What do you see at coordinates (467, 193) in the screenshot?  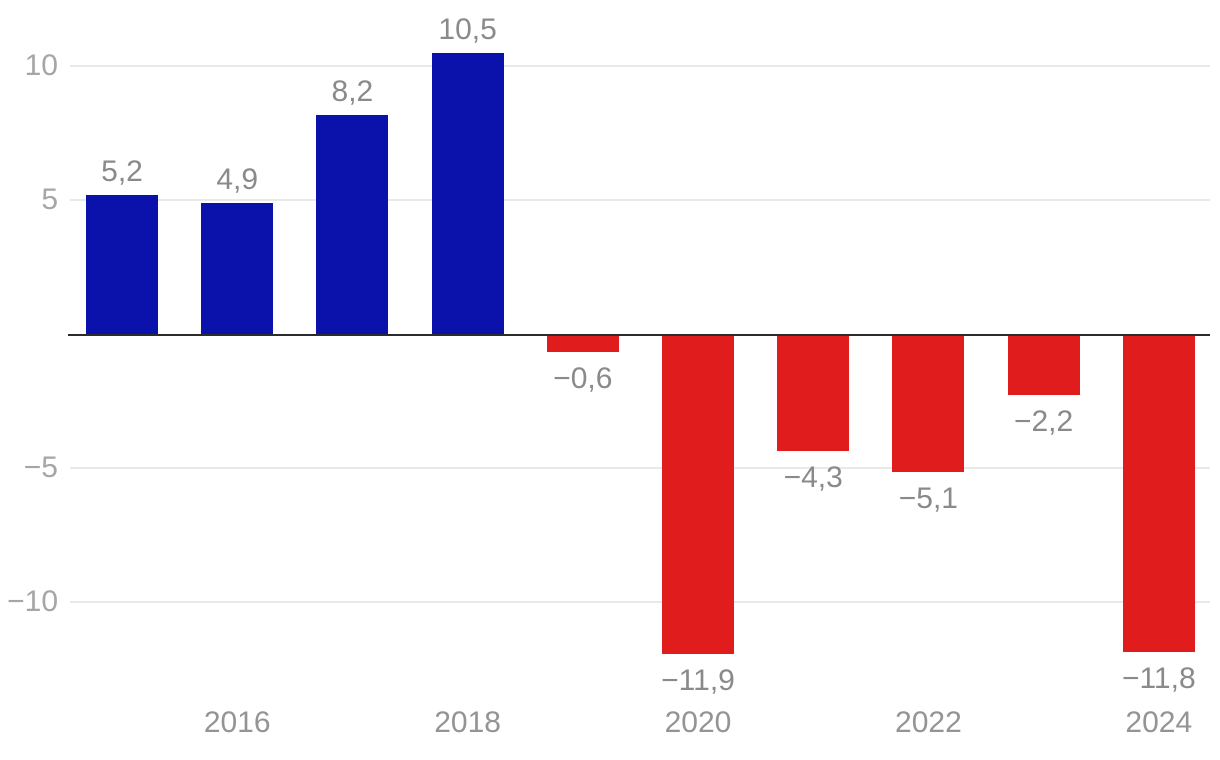 I see `bar-2018` at bounding box center [467, 193].